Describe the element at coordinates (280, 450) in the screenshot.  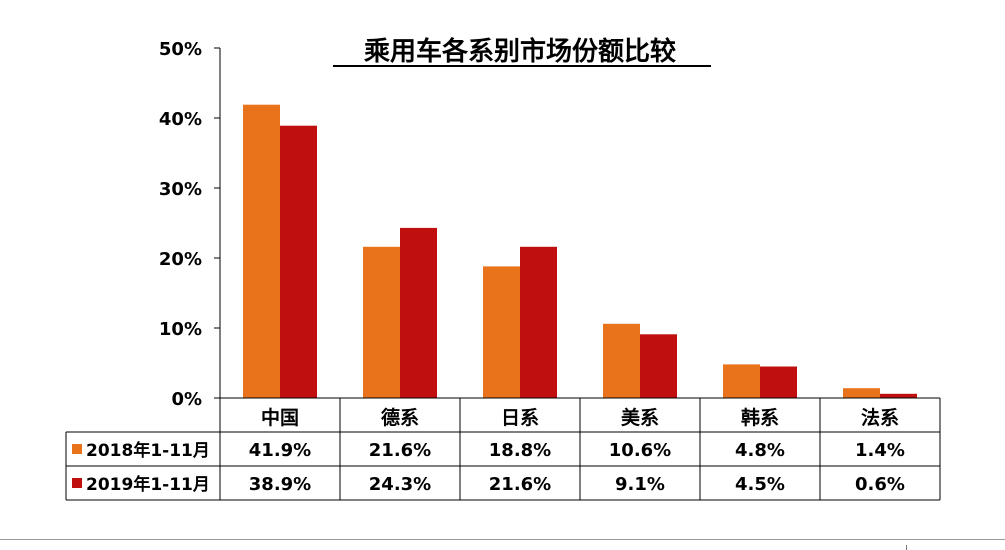
I see `data-label: 41.9%` at that location.